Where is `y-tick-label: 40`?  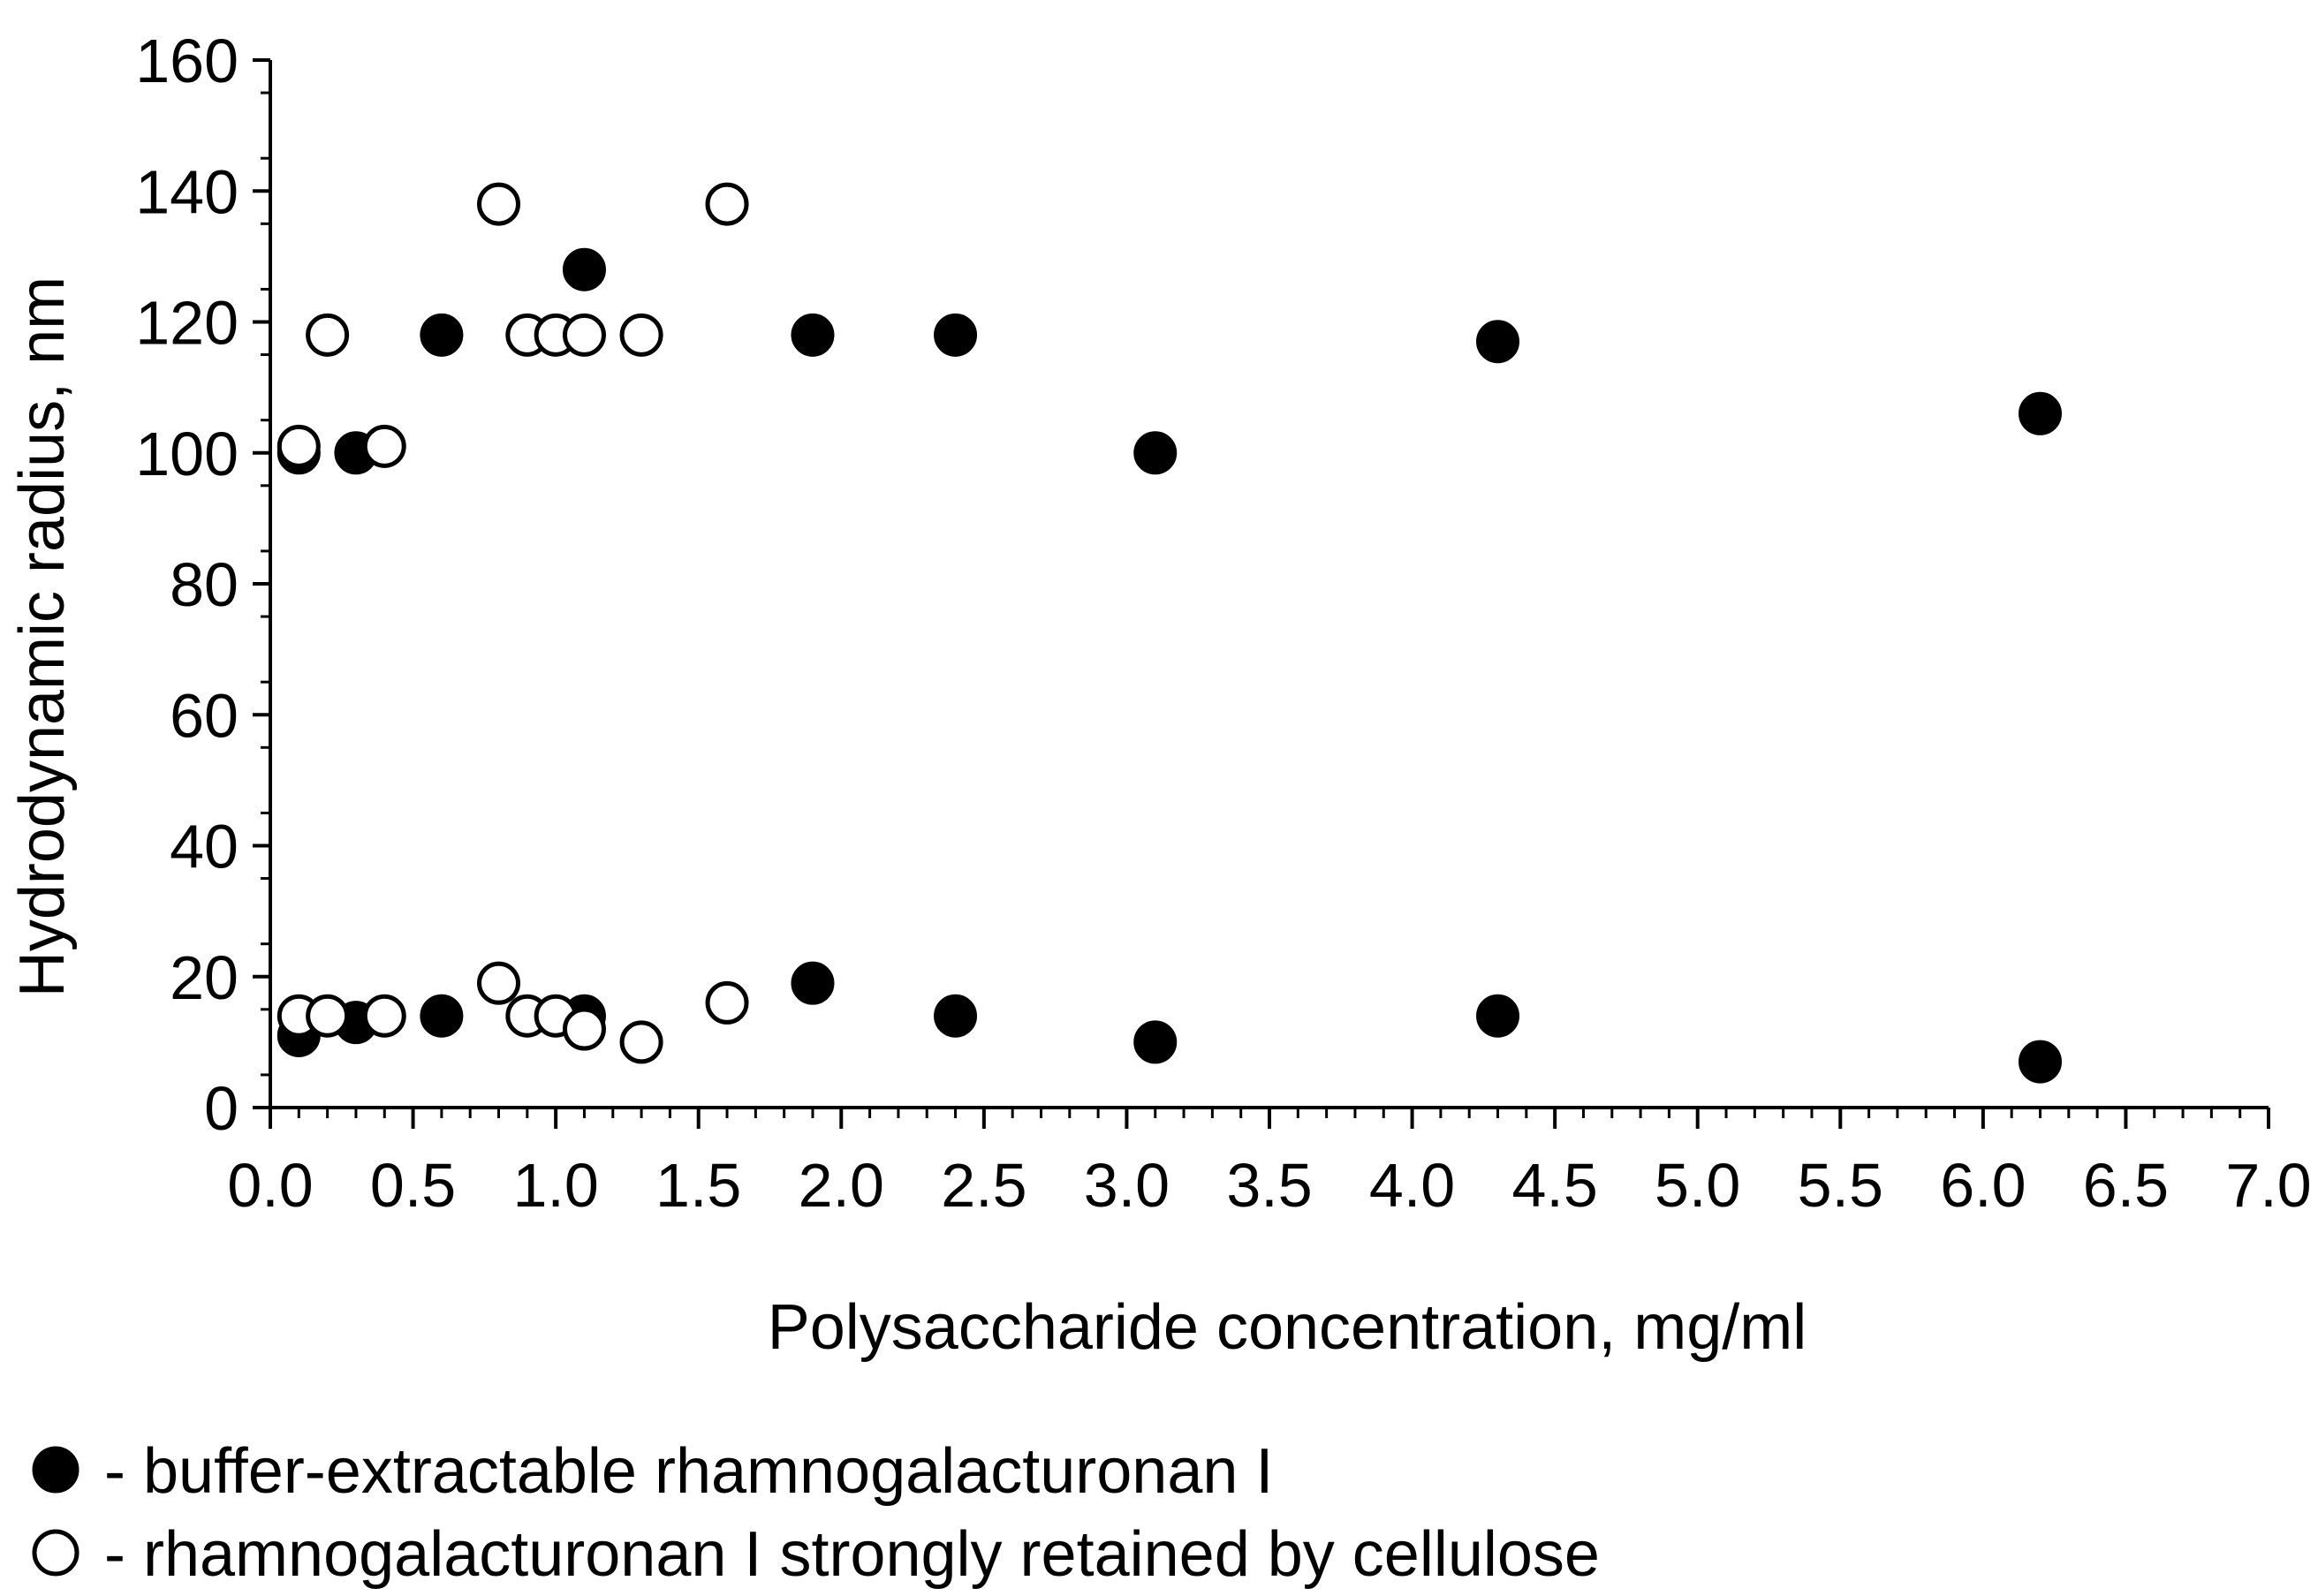
y-tick-label: 40 is located at coordinates (205, 847).